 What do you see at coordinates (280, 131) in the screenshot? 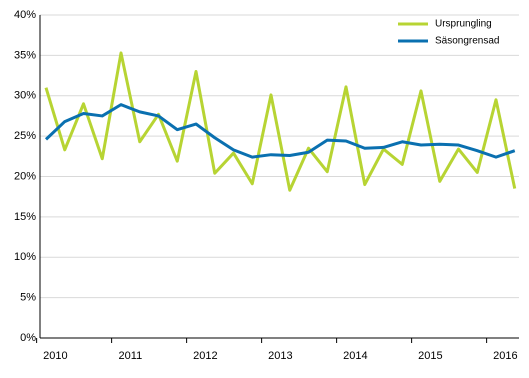
I see `series-line` at bounding box center [280, 131].